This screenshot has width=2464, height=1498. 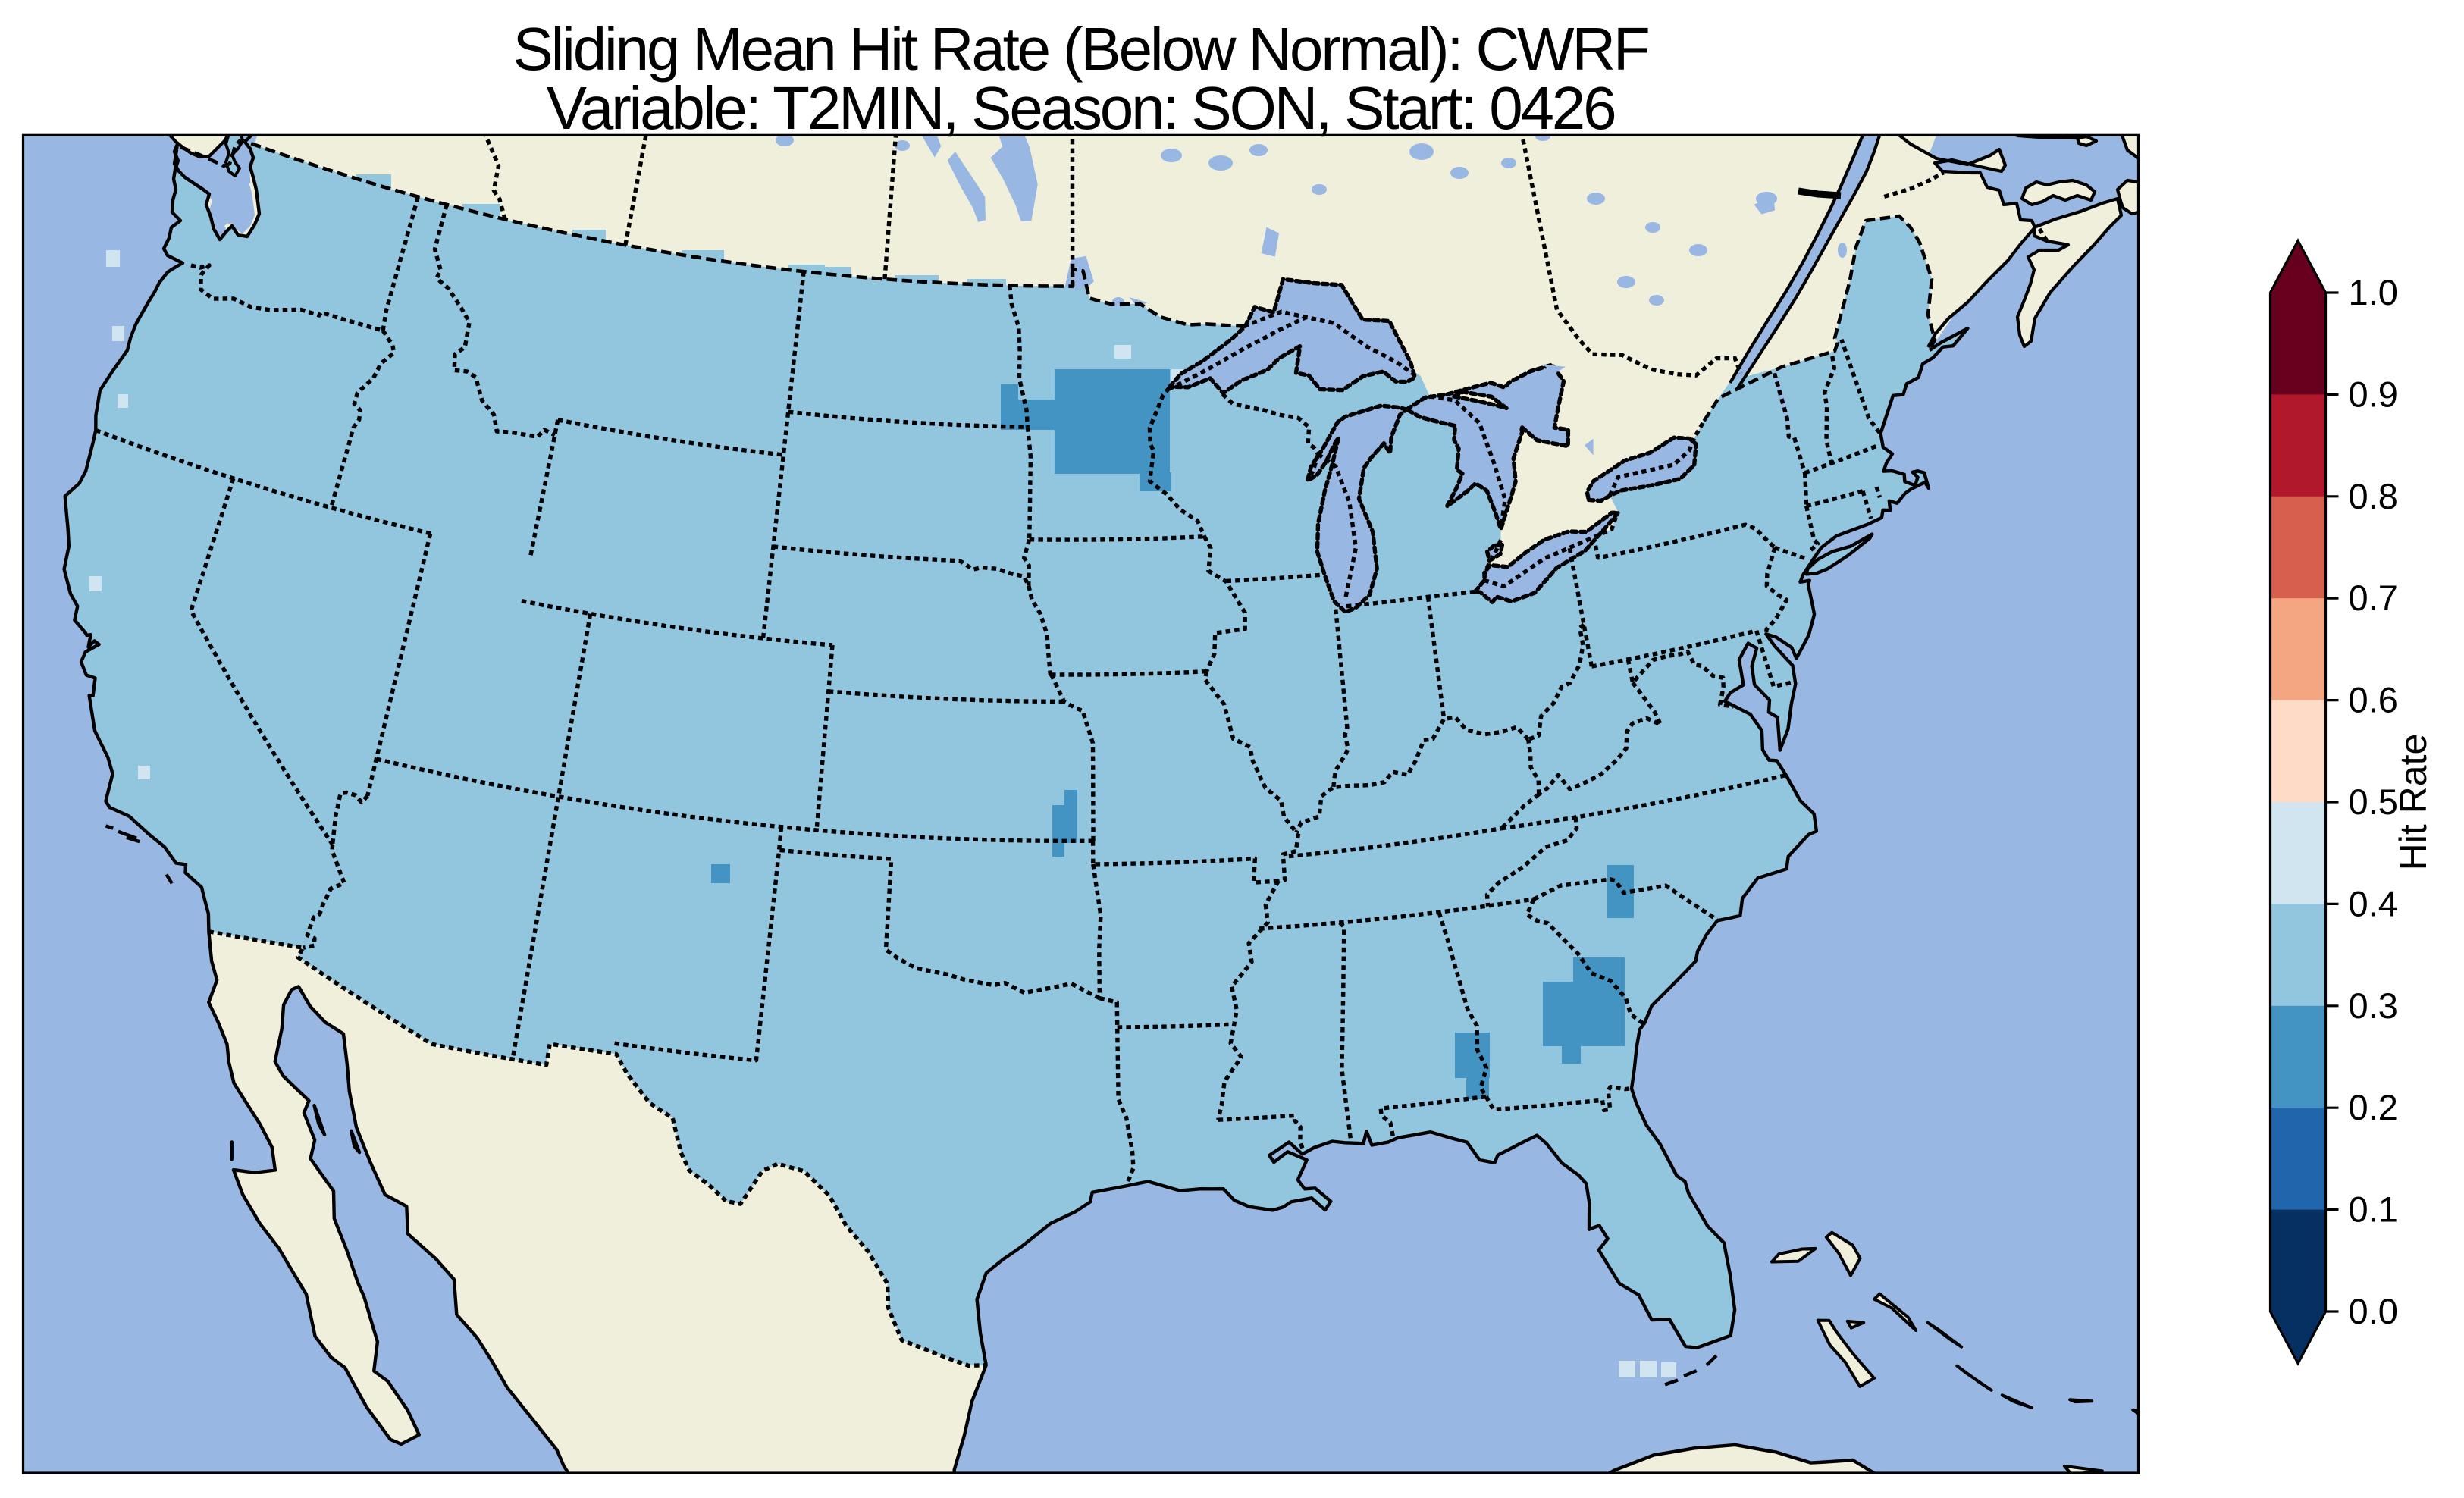 What do you see at coordinates (2374, 1107) in the screenshot?
I see `svg-text: 0.2` at bounding box center [2374, 1107].